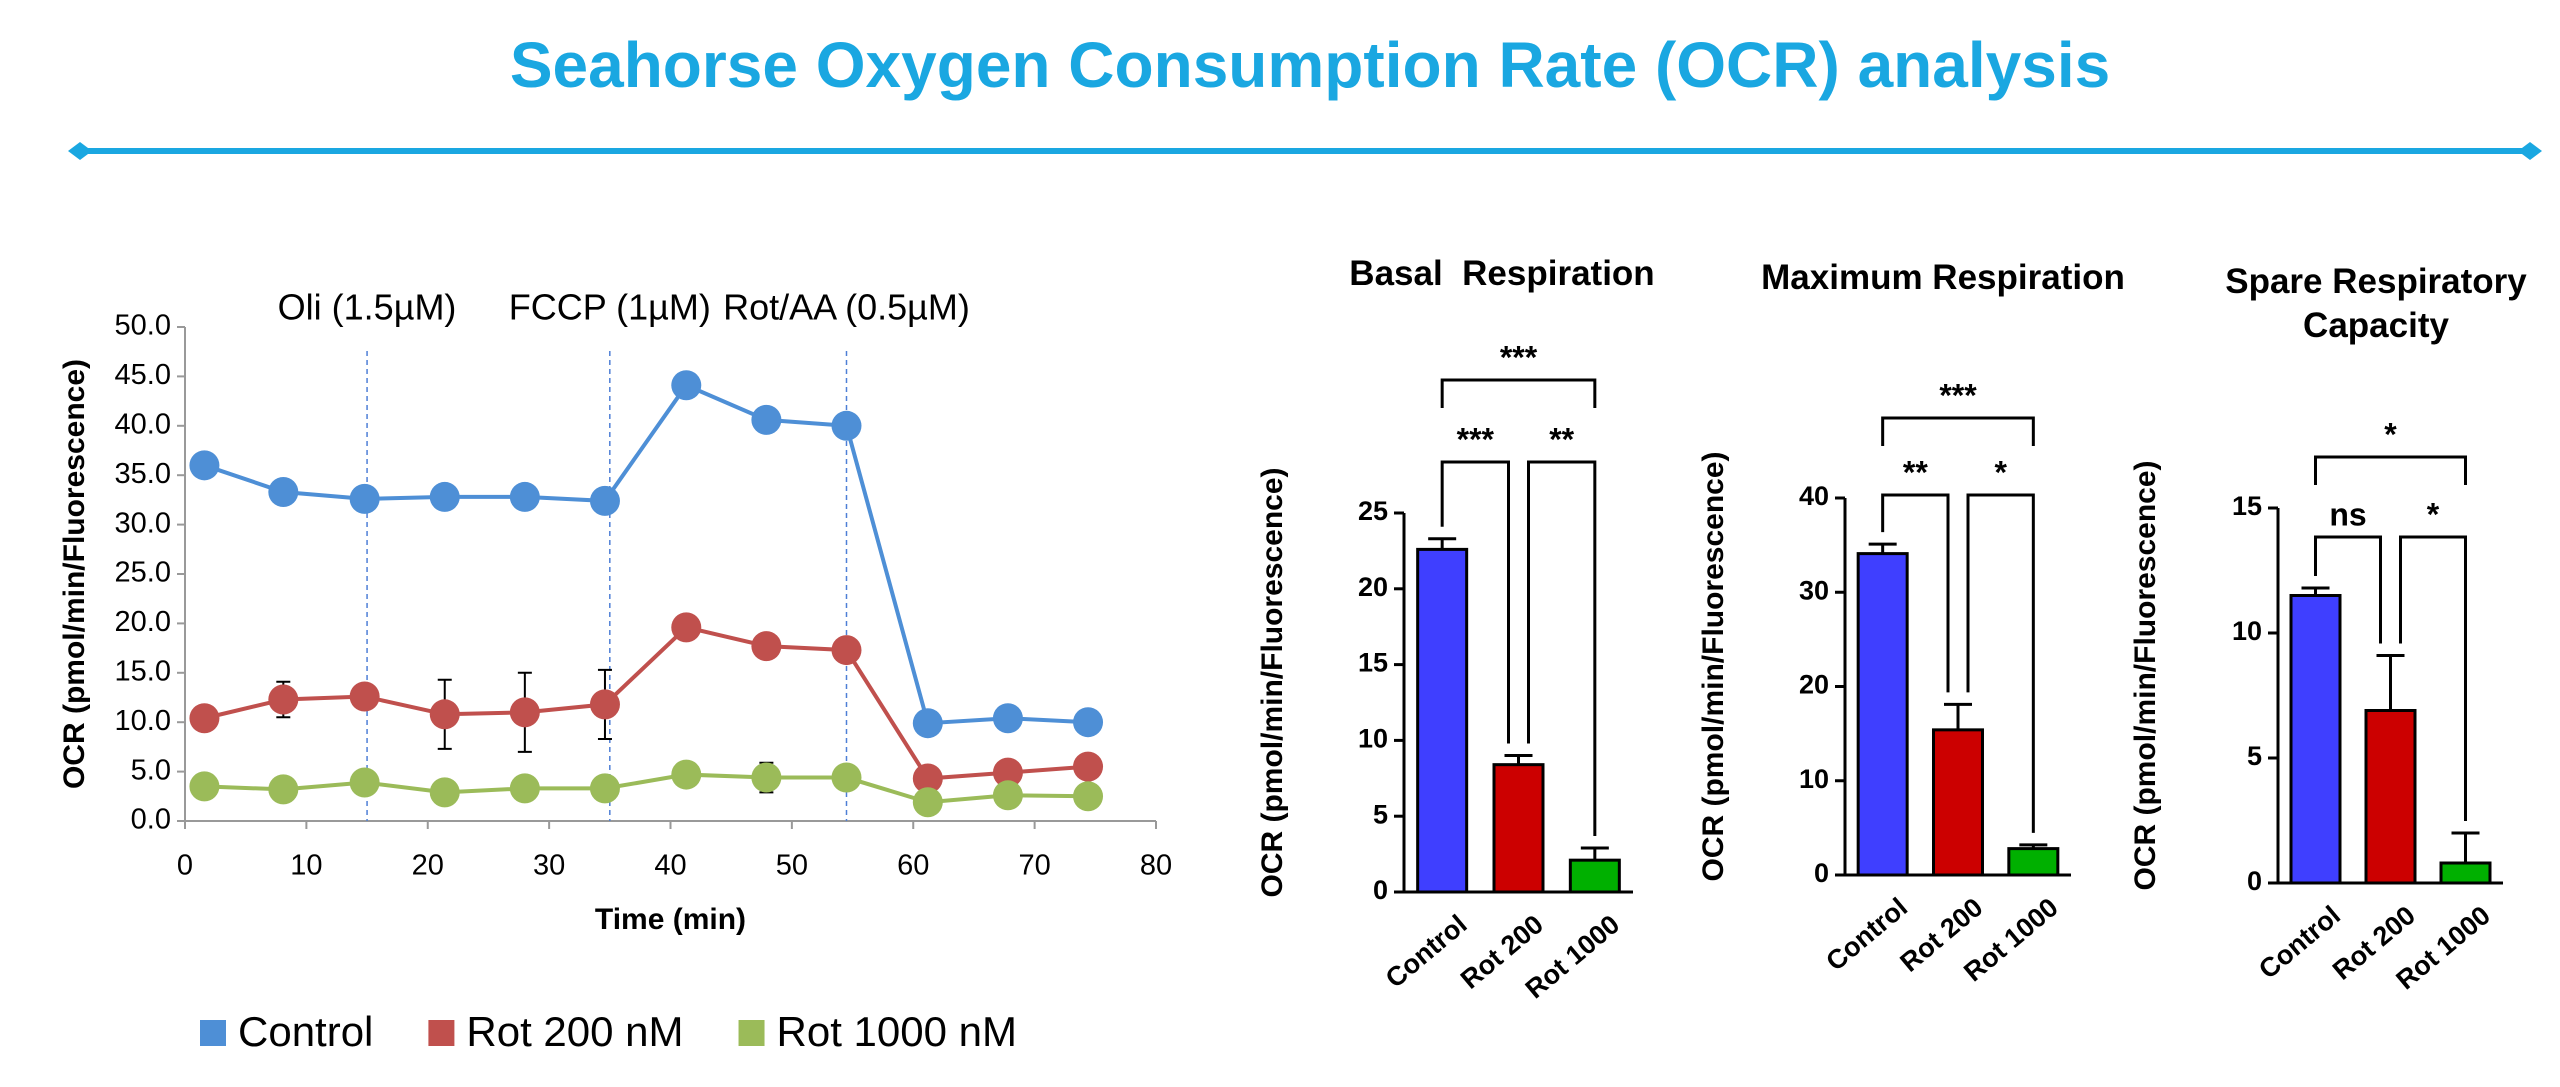 This screenshot has width=2560, height=1087. Describe the element at coordinates (143, 424) in the screenshot. I see `y-tick-label: 40.0` at that location.